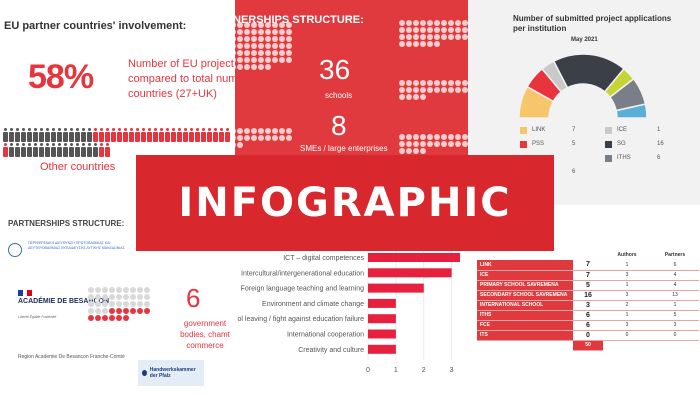 This screenshot has height=407, width=700. What do you see at coordinates (66, 223) in the screenshot?
I see `panel-title: PARTNERSHIPS STRUCTURE:` at bounding box center [66, 223].